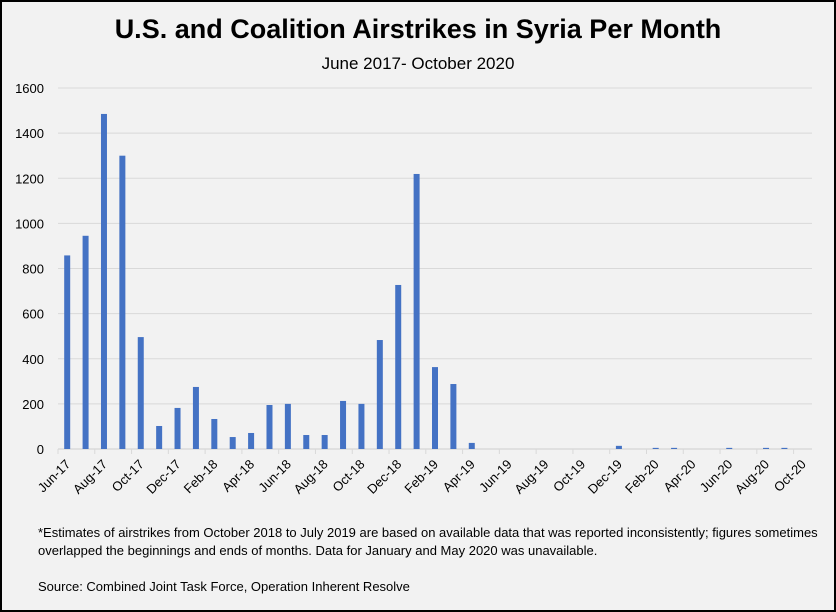 This screenshot has width=836, height=612. Describe the element at coordinates (384, 477) in the screenshot. I see `x-tick-label: Dec-18` at that location.